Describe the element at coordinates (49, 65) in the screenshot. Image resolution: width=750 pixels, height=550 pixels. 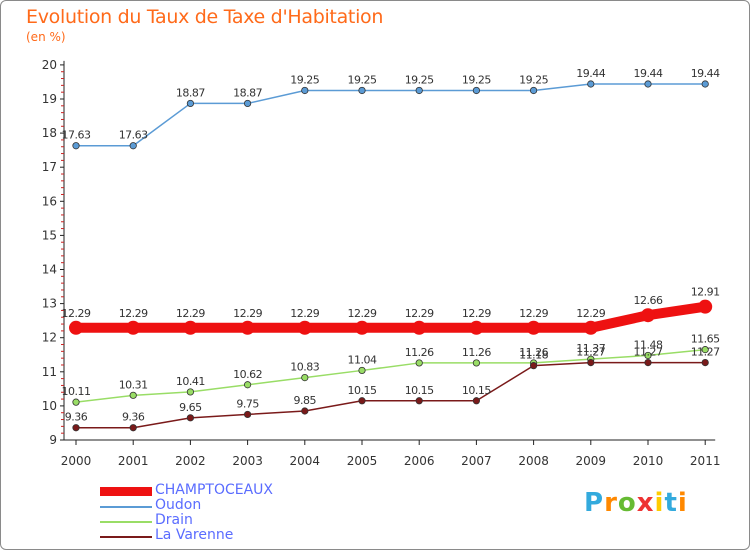
I see `y-tick-label: 20` at that location.